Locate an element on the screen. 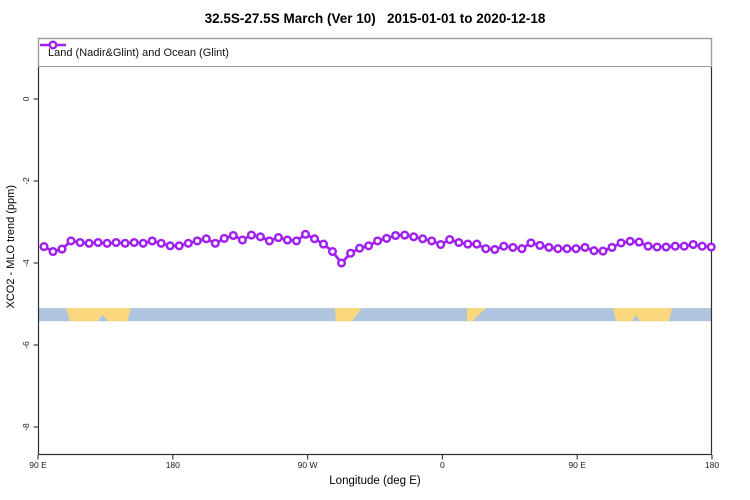 The height and width of the screenshot is (500, 750). y-tick-label: -8 is located at coordinates (26, 427).